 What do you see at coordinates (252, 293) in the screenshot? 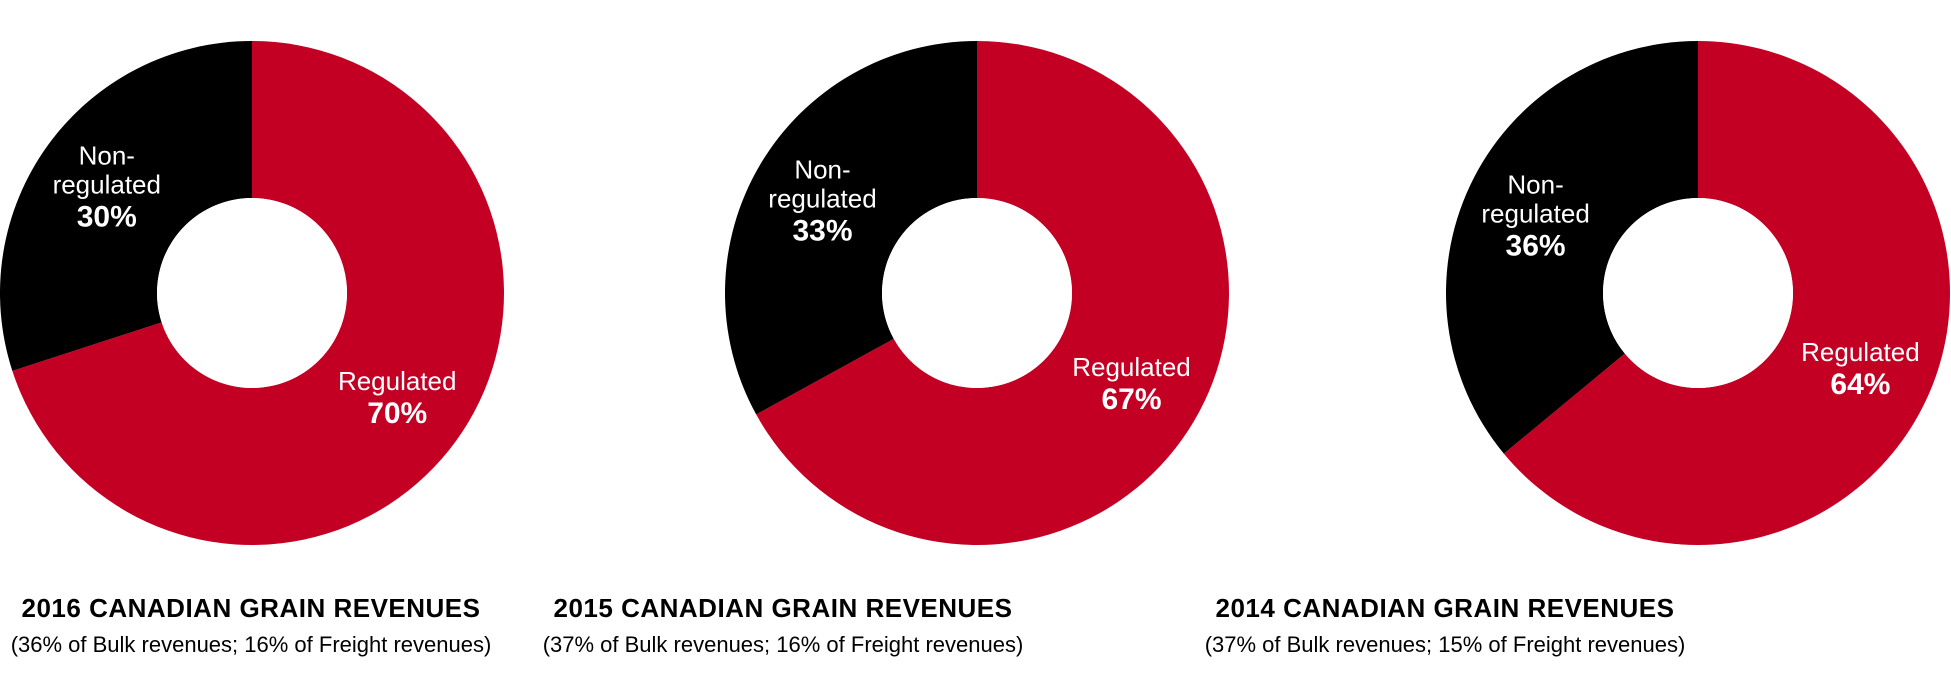
I see `donut-hole-2016` at bounding box center [252, 293].